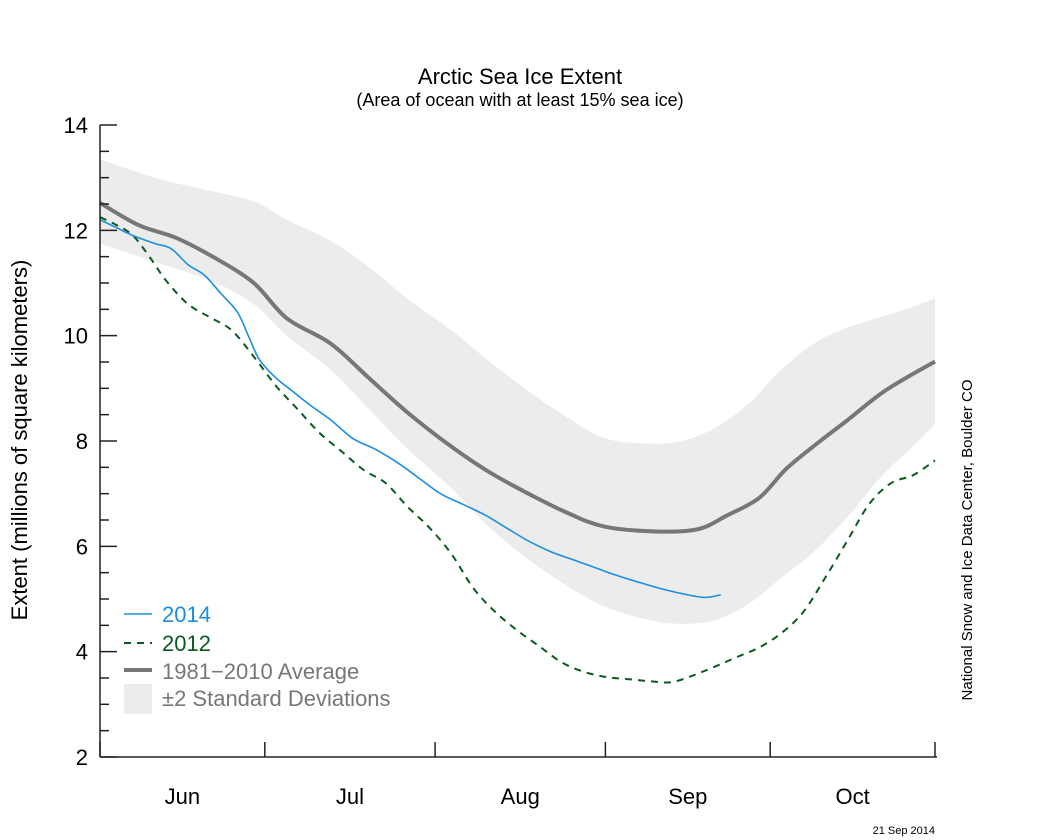  Describe the element at coordinates (76, 125) in the screenshot. I see `y-tick-label: 14` at that location.